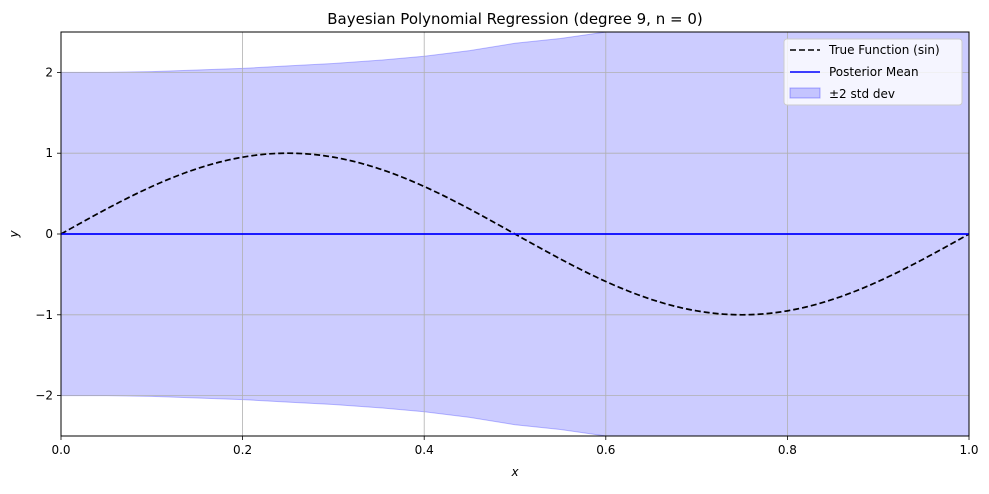 The image size is (989, 494). Describe the element at coordinates (49, 153) in the screenshot. I see `y-tick-label-3: 1` at that location.